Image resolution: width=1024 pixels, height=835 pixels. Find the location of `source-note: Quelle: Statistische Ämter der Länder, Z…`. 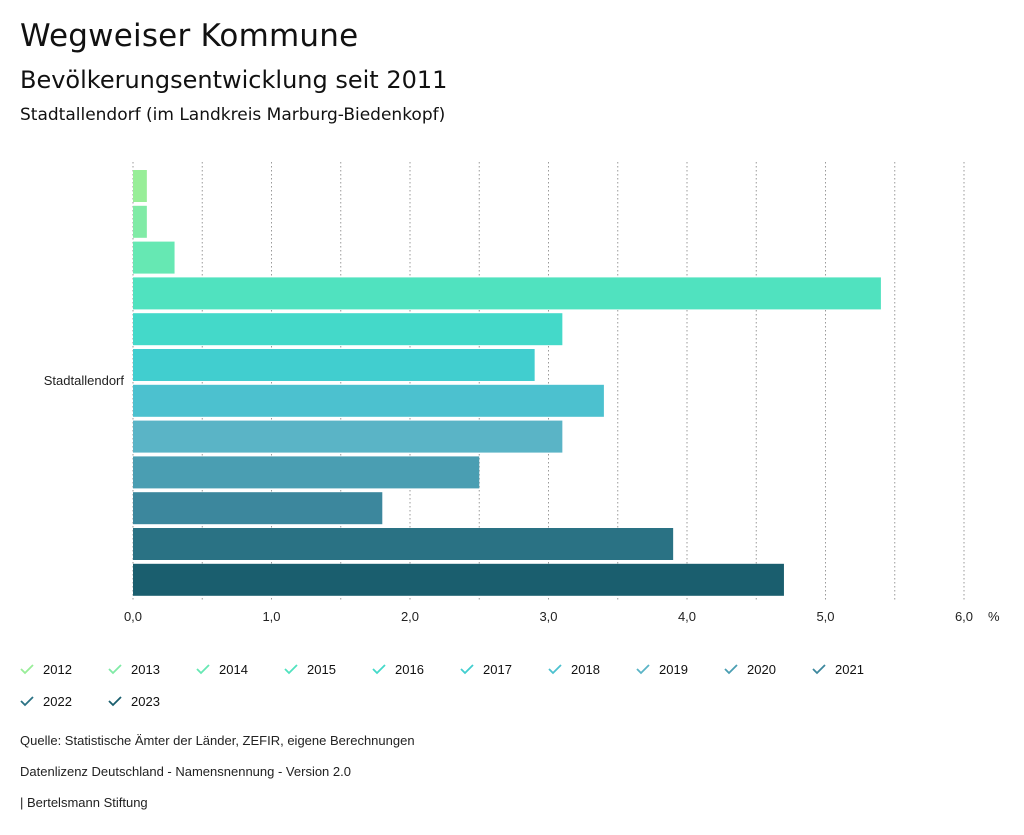

source-note: Quelle: Statistische Ämter der Länder, Z… is located at coordinates (217, 740).